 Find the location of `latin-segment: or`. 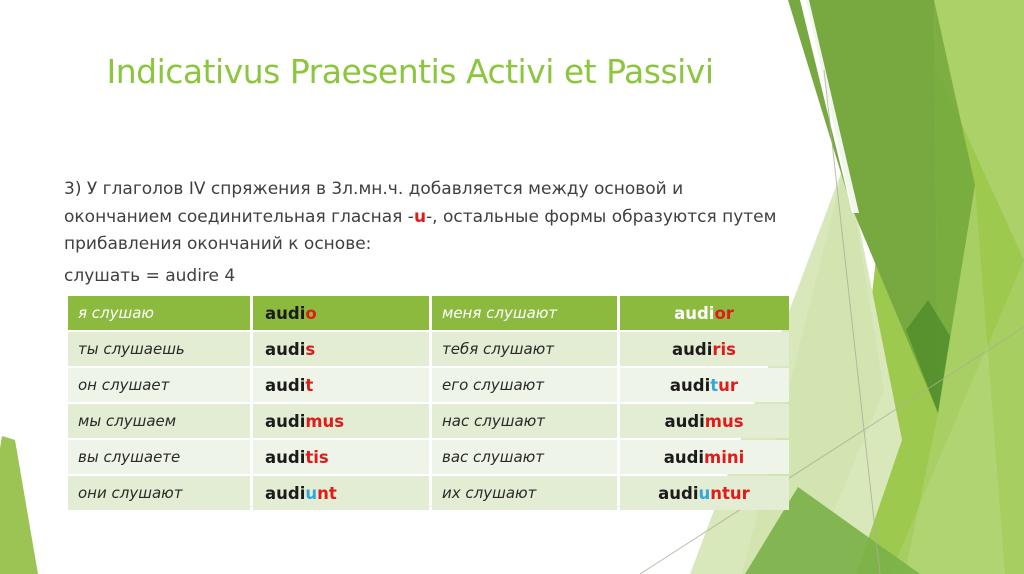

latin-segment: or is located at coordinates (724, 313).